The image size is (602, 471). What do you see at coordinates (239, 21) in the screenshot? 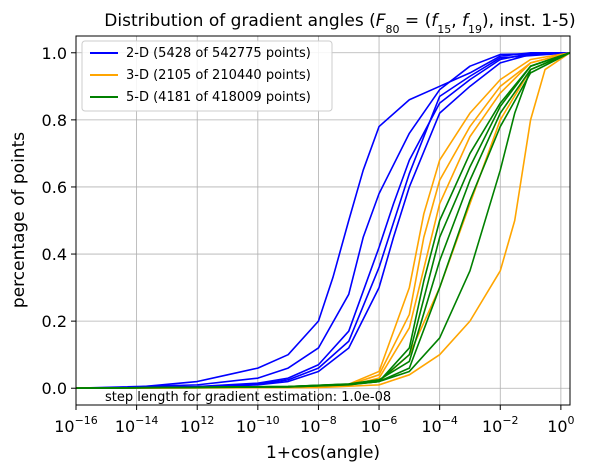
I see `chart-title-prefix: Distribution of gradient angles (` at bounding box center [239, 21].